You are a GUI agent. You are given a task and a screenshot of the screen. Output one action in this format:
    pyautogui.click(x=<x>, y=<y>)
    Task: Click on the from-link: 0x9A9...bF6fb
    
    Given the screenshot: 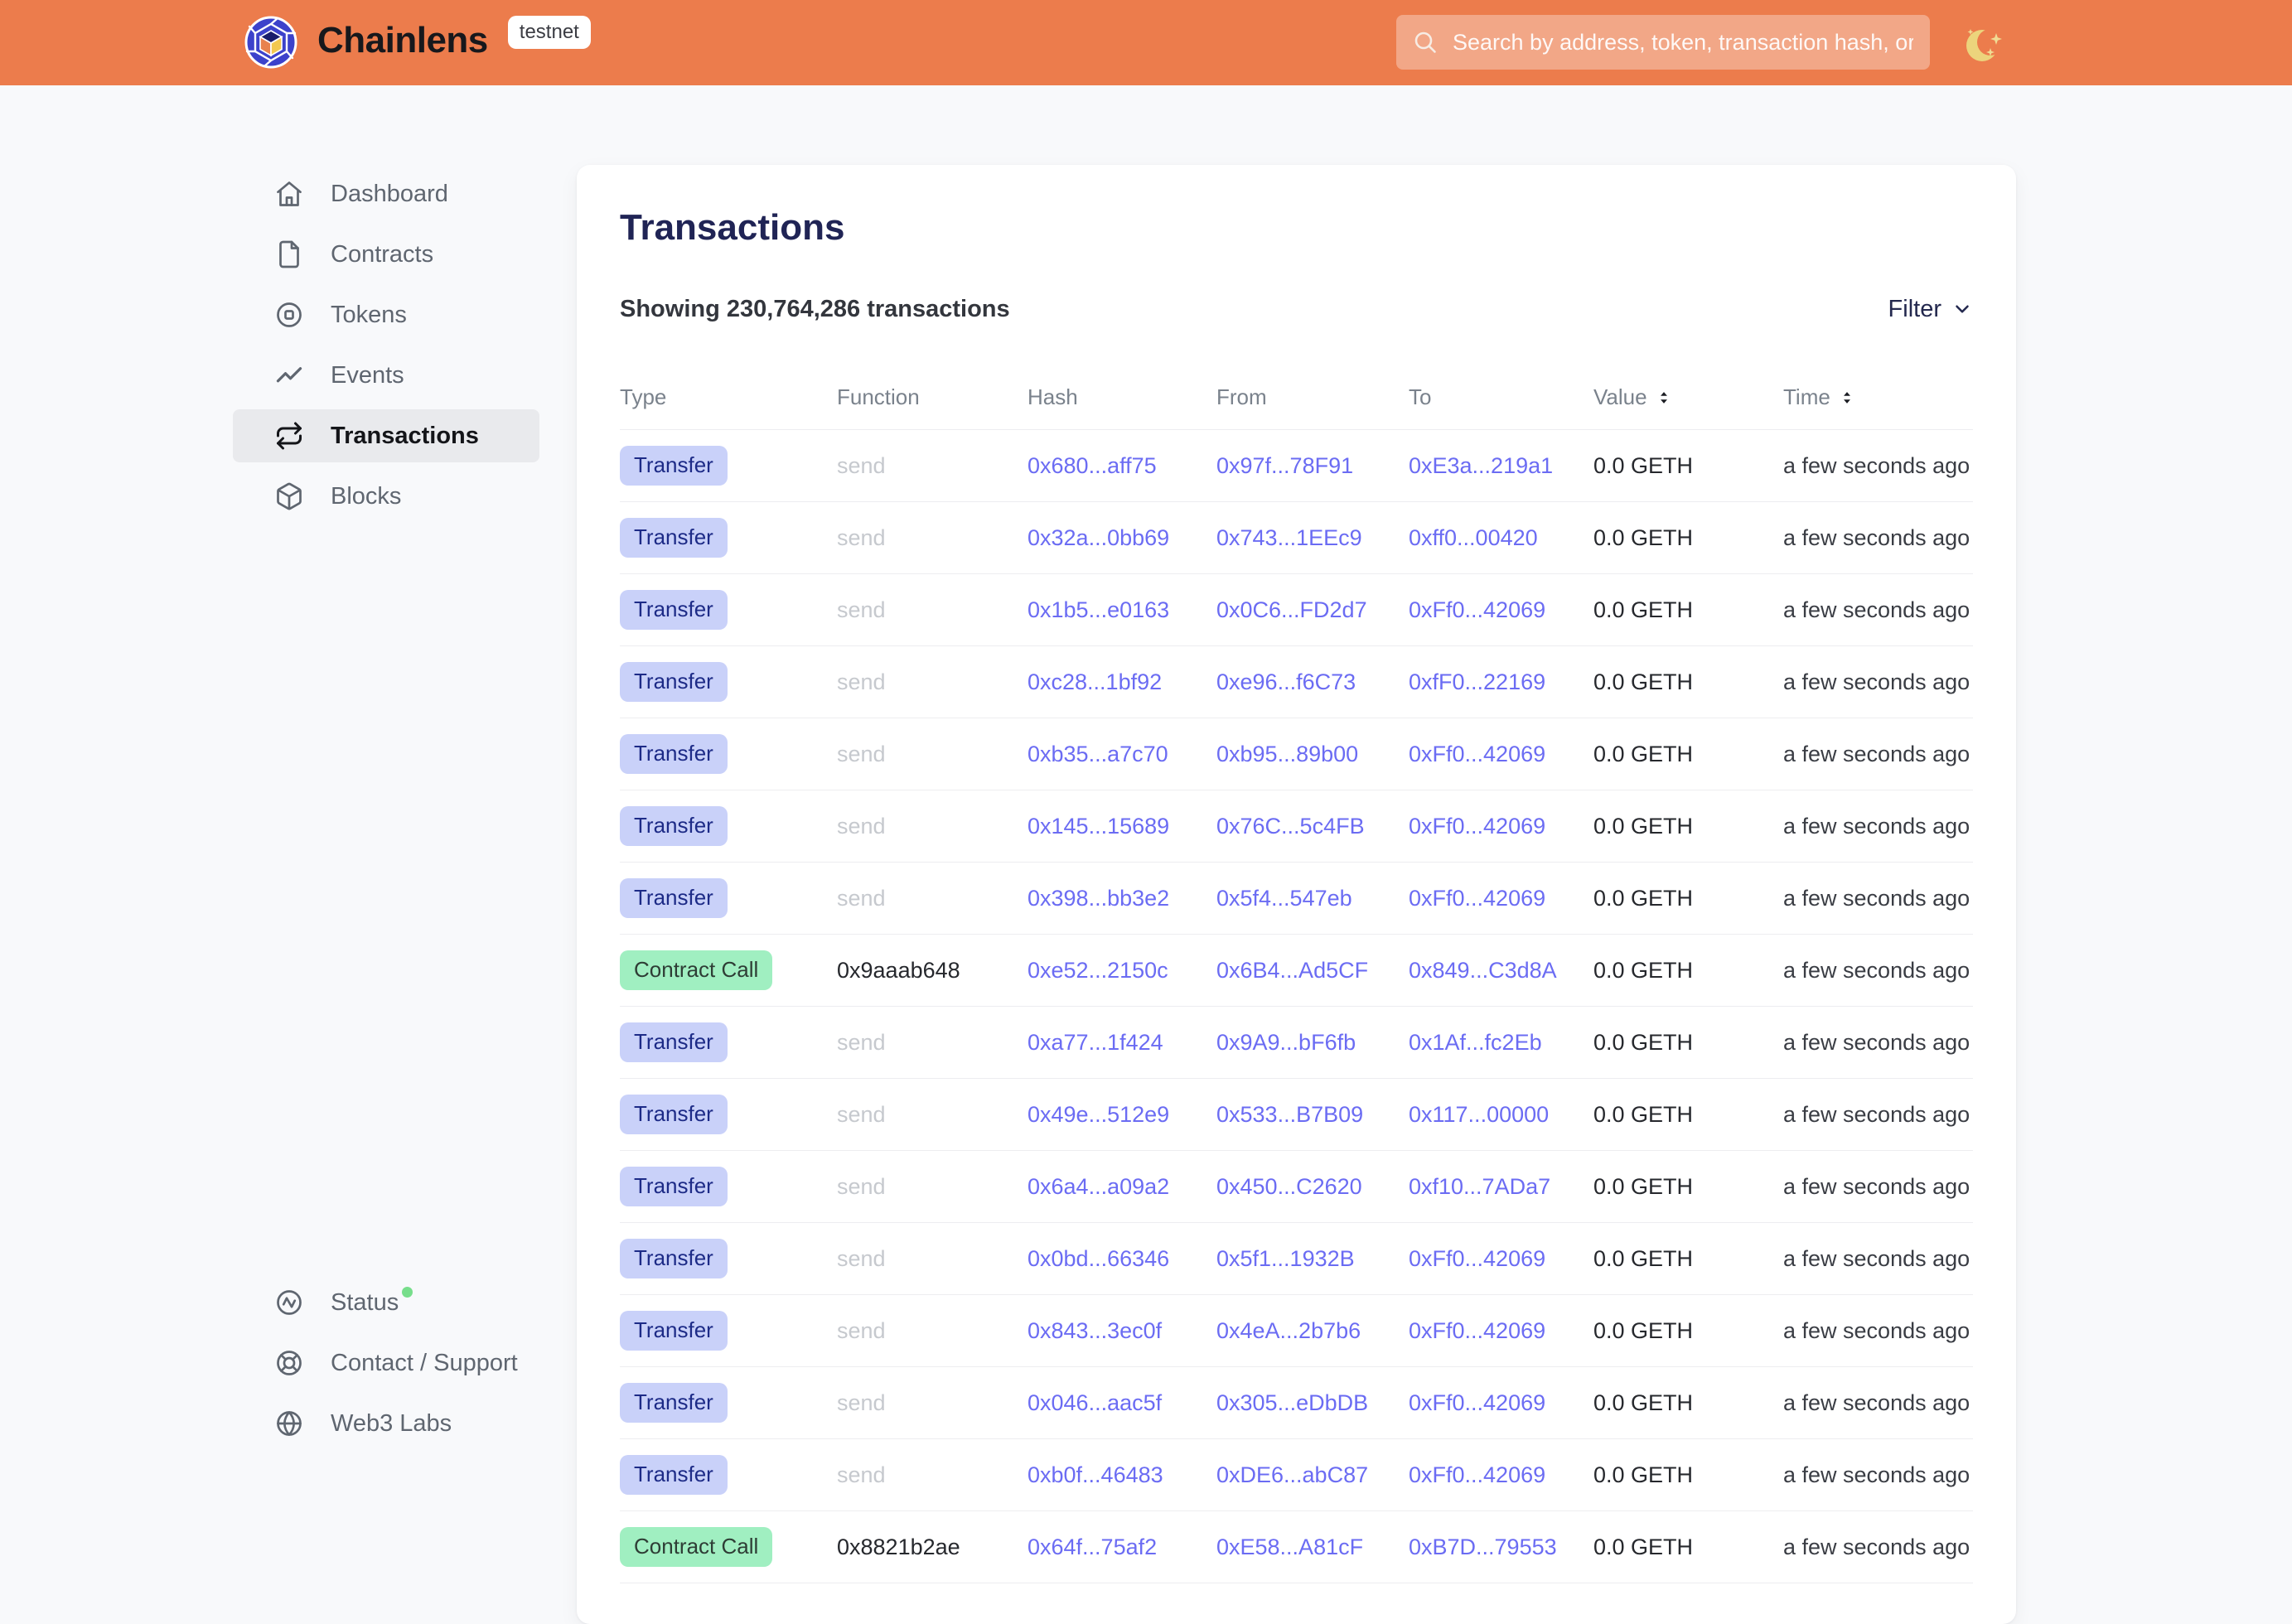 What is the action you would take?
    pyautogui.click(x=1286, y=1042)
    